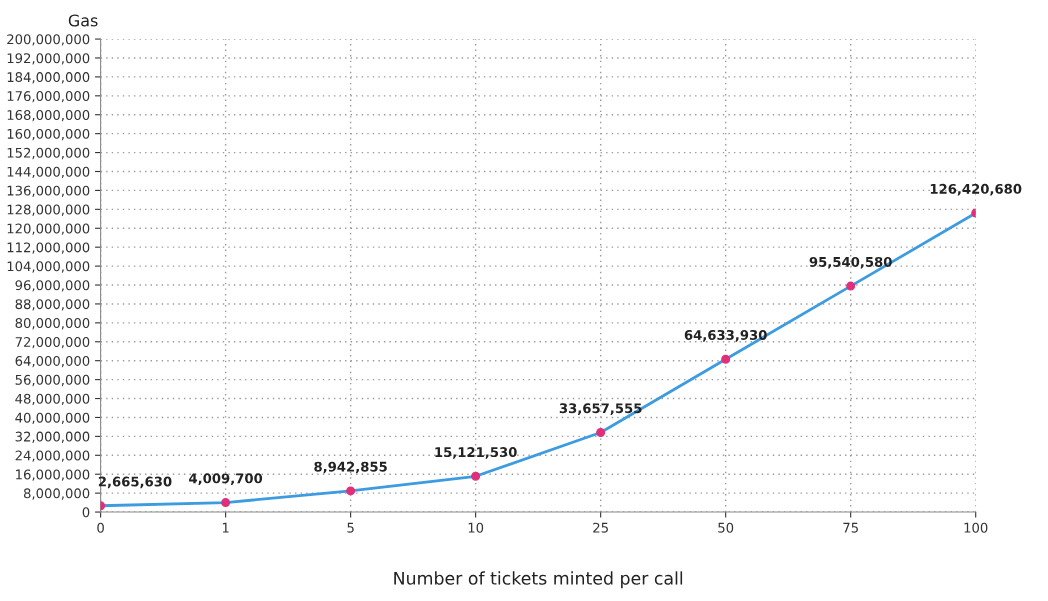  What do you see at coordinates (53, 475) in the screenshot?
I see `y-tick-label: 16,000,000` at bounding box center [53, 475].